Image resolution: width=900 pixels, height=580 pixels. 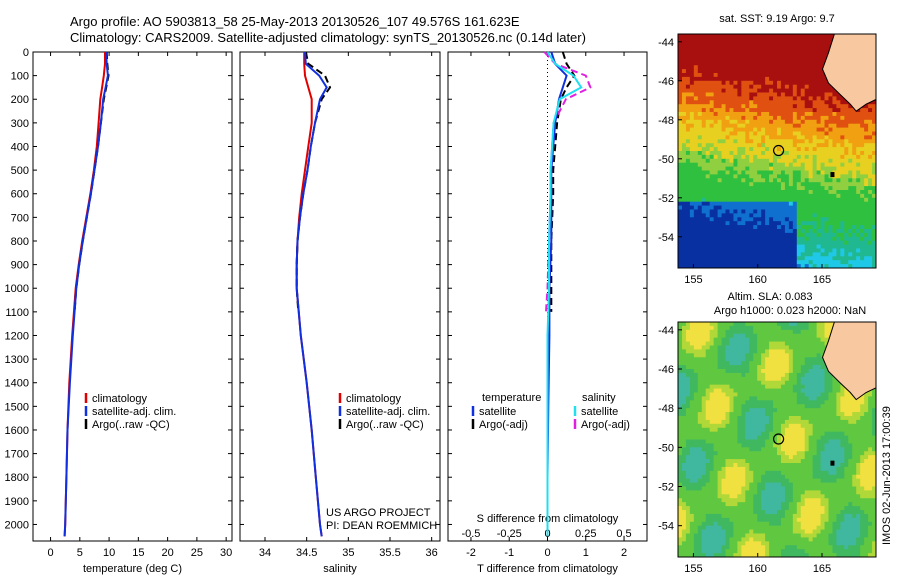 What do you see at coordinates (17, 289) in the screenshot?
I see `depth-tick-label: 1000` at bounding box center [17, 289].